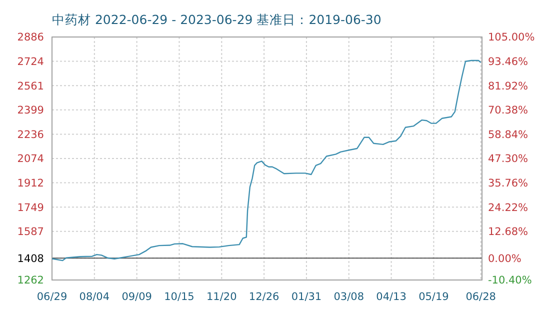 The image size is (549, 325). I want to click on y2-tick-label: 24.22%, so click(508, 208).